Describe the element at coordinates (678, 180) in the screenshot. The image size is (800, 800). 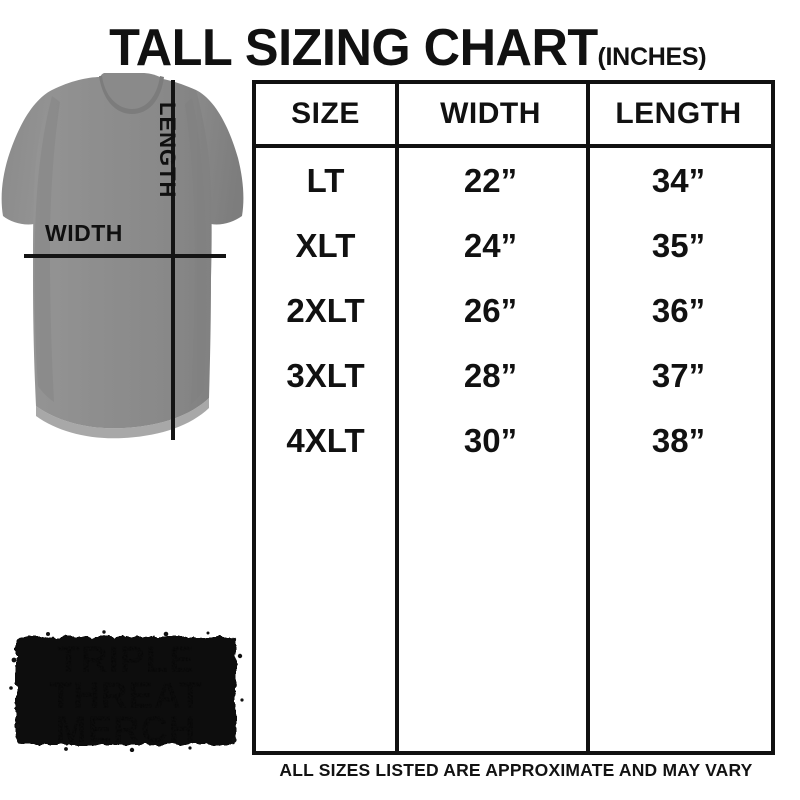
I see `cell-length: 34”` at that location.